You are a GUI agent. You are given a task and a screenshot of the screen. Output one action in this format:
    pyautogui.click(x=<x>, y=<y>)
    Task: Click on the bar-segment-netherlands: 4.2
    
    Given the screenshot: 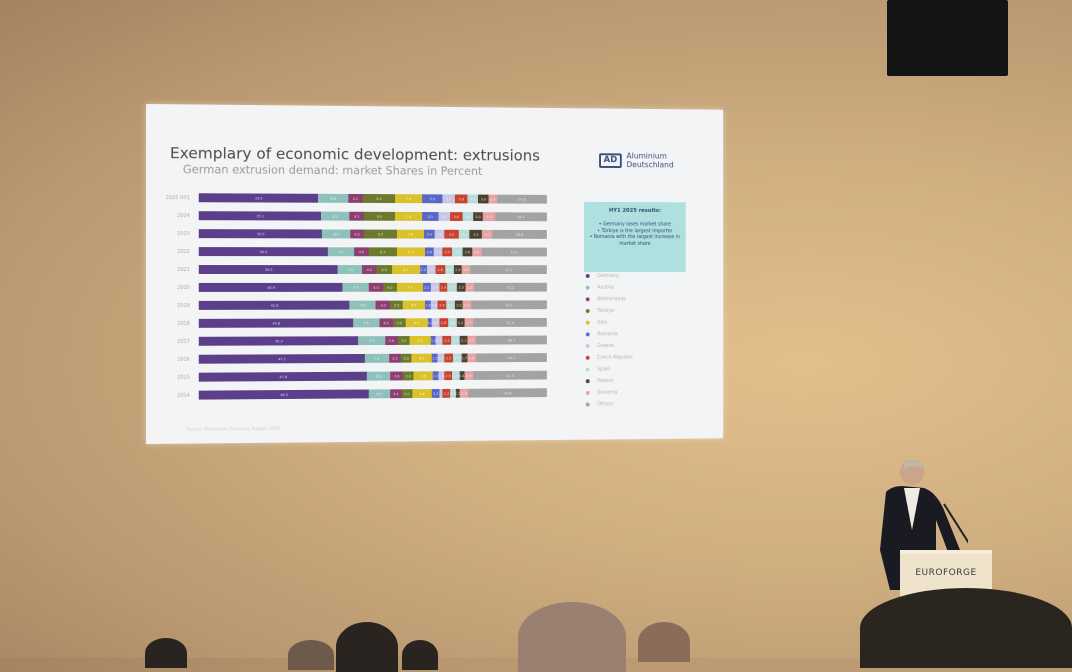 What is the action you would take?
    pyautogui.click(x=383, y=305)
    